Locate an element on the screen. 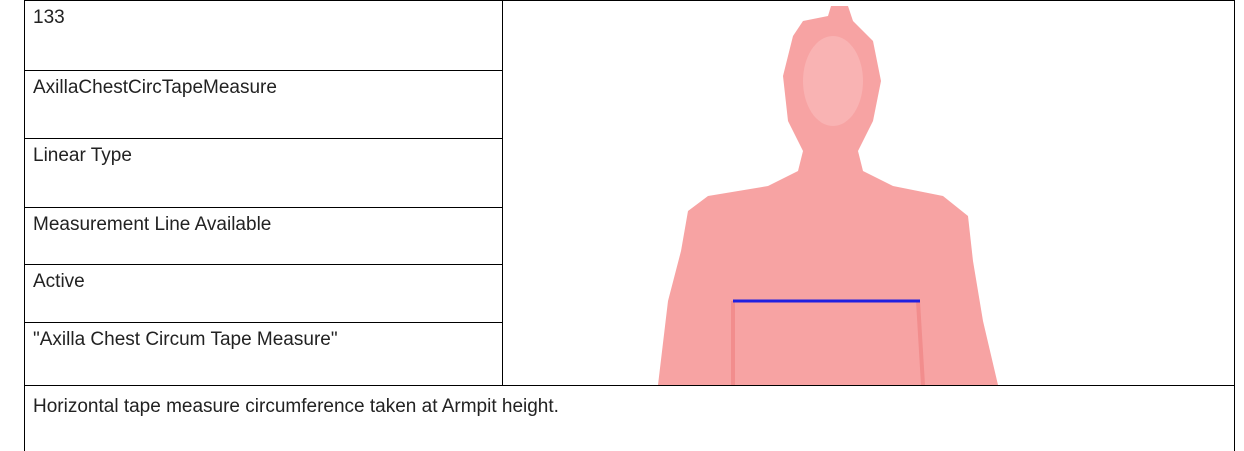 Image resolution: width=1244 pixels, height=451 pixels. field-cell: 133 is located at coordinates (263, 35).